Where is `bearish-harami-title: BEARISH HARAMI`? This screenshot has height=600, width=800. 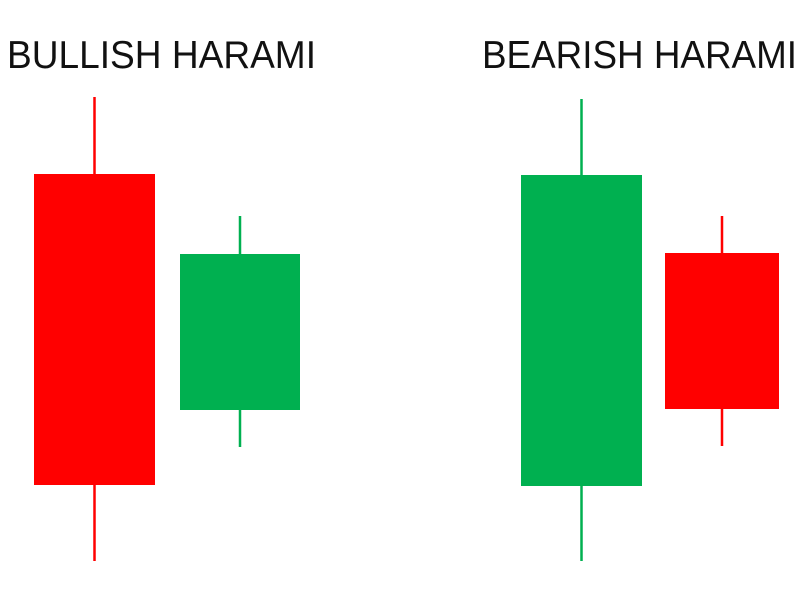 bearish-harami-title: BEARISH HARAMI is located at coordinates (639, 55).